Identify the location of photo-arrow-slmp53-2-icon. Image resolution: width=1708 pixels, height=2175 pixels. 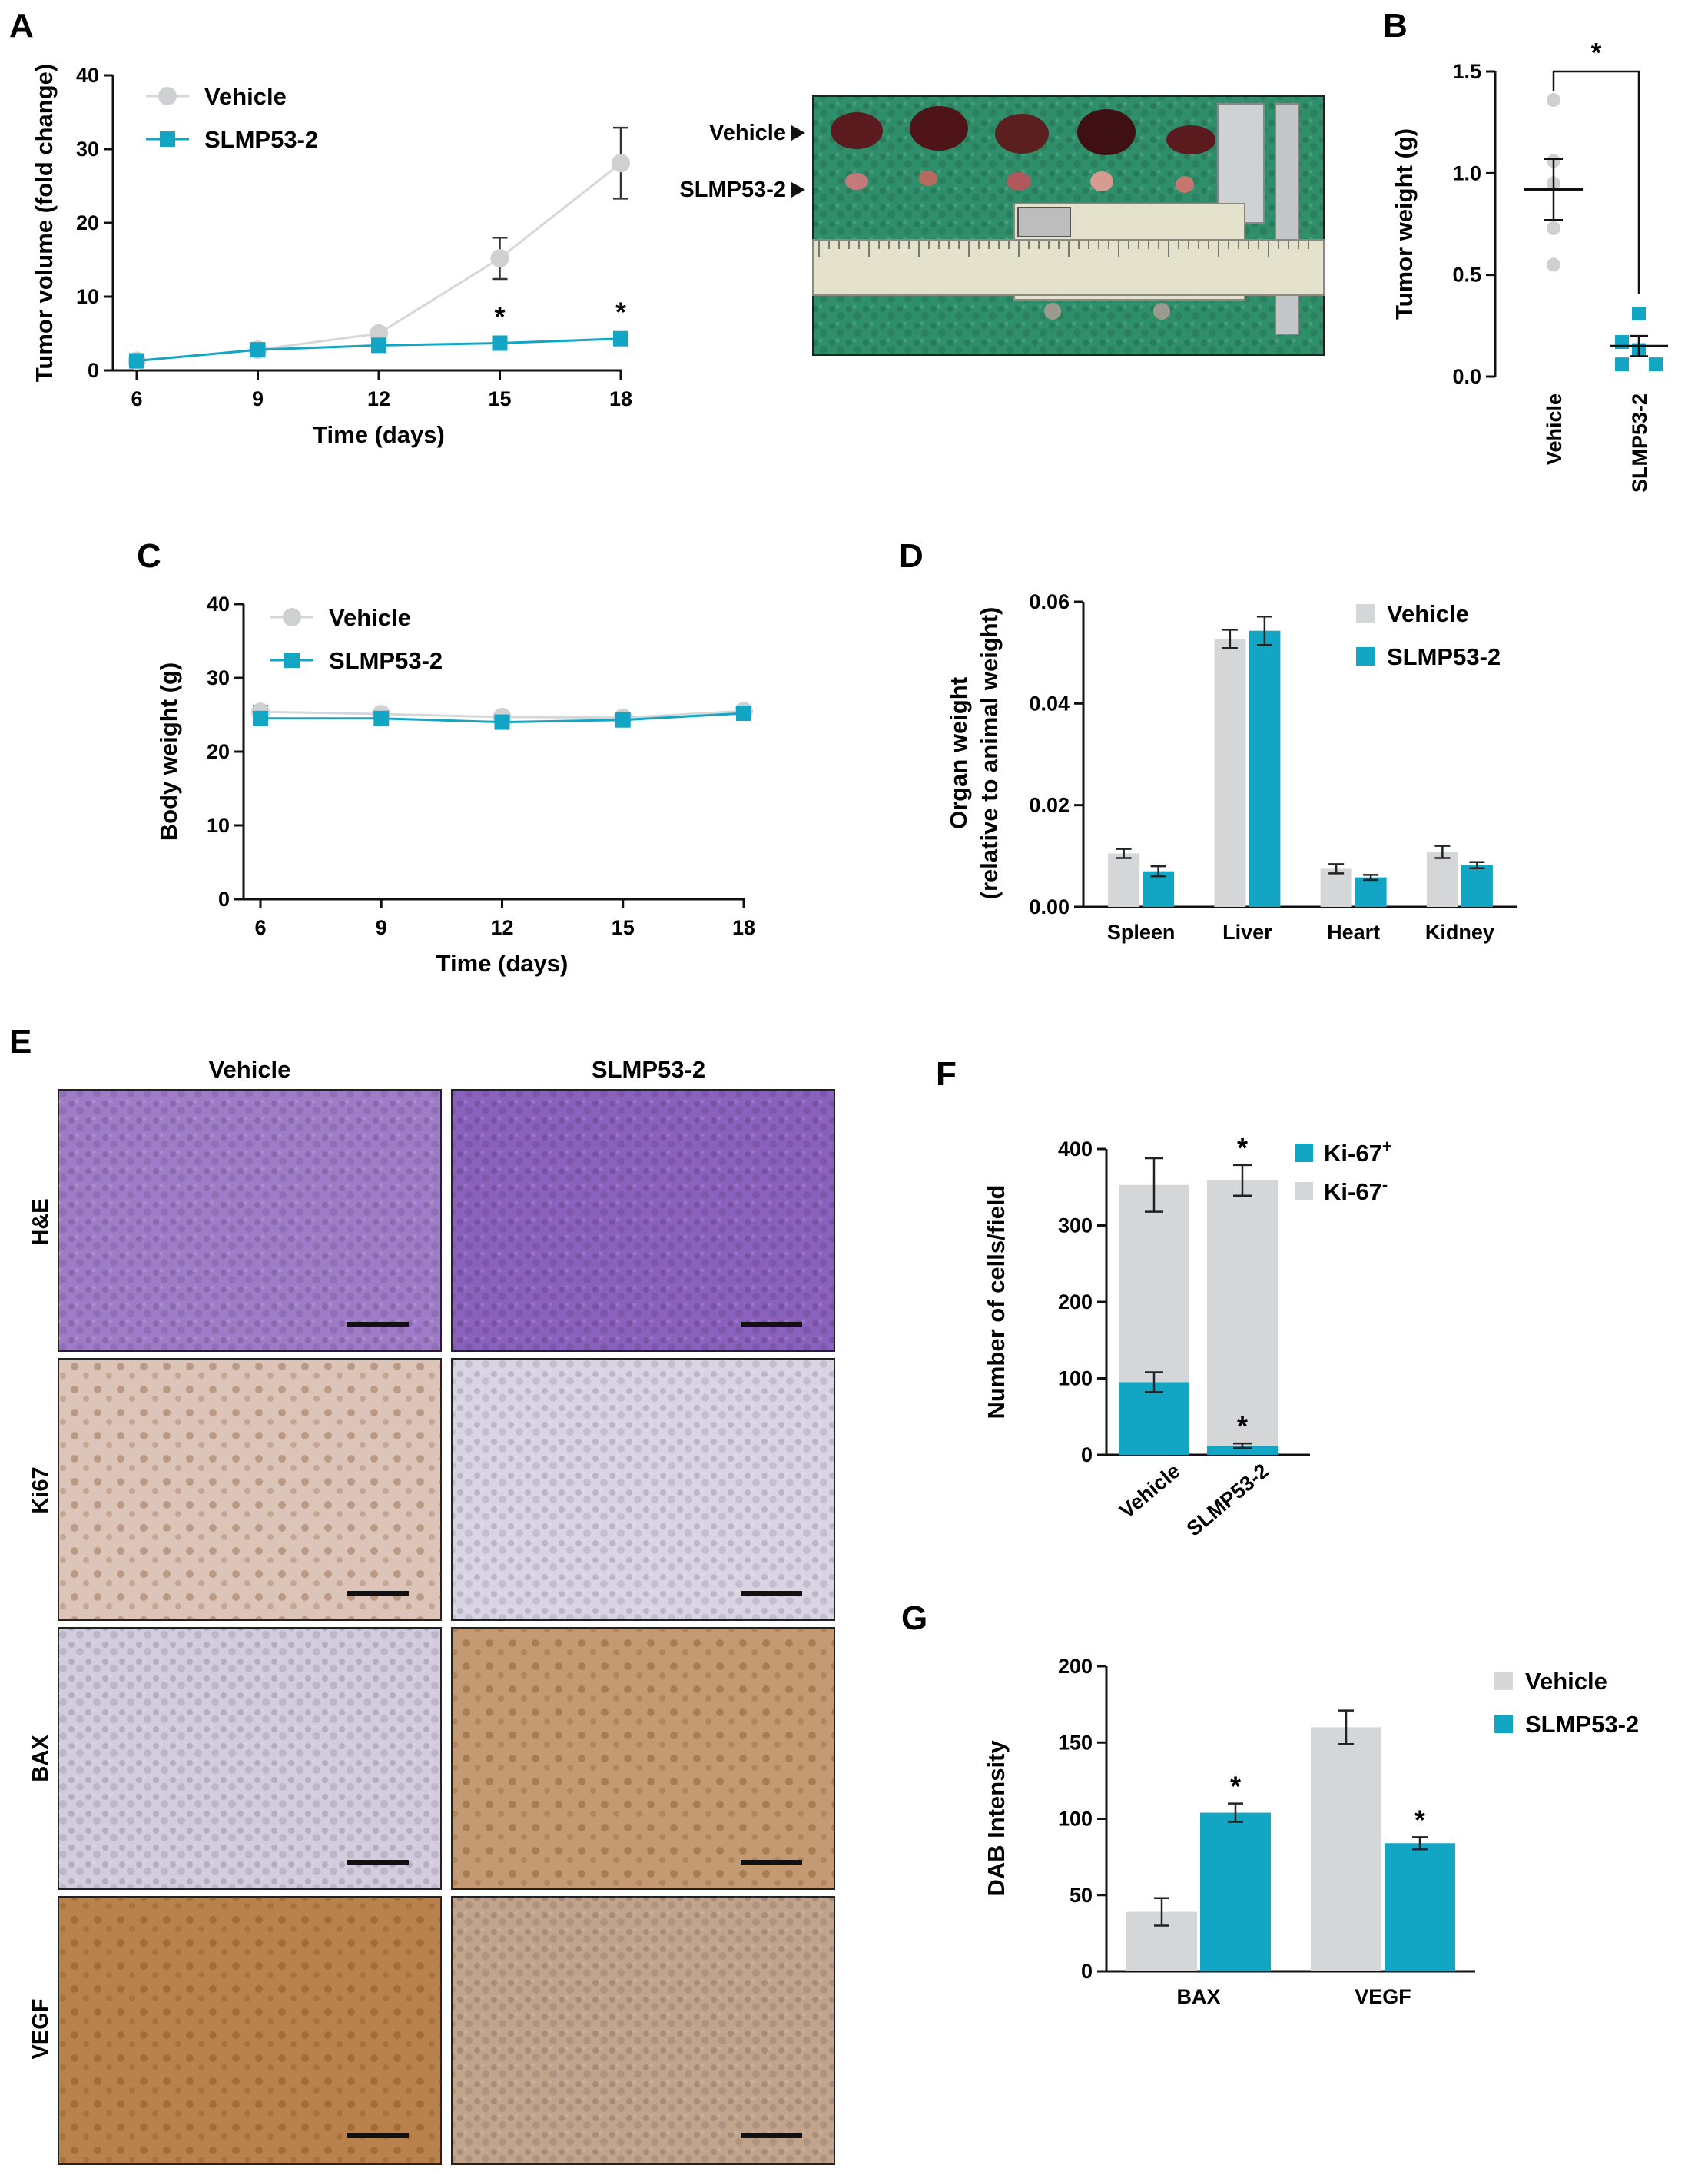
(798, 190).